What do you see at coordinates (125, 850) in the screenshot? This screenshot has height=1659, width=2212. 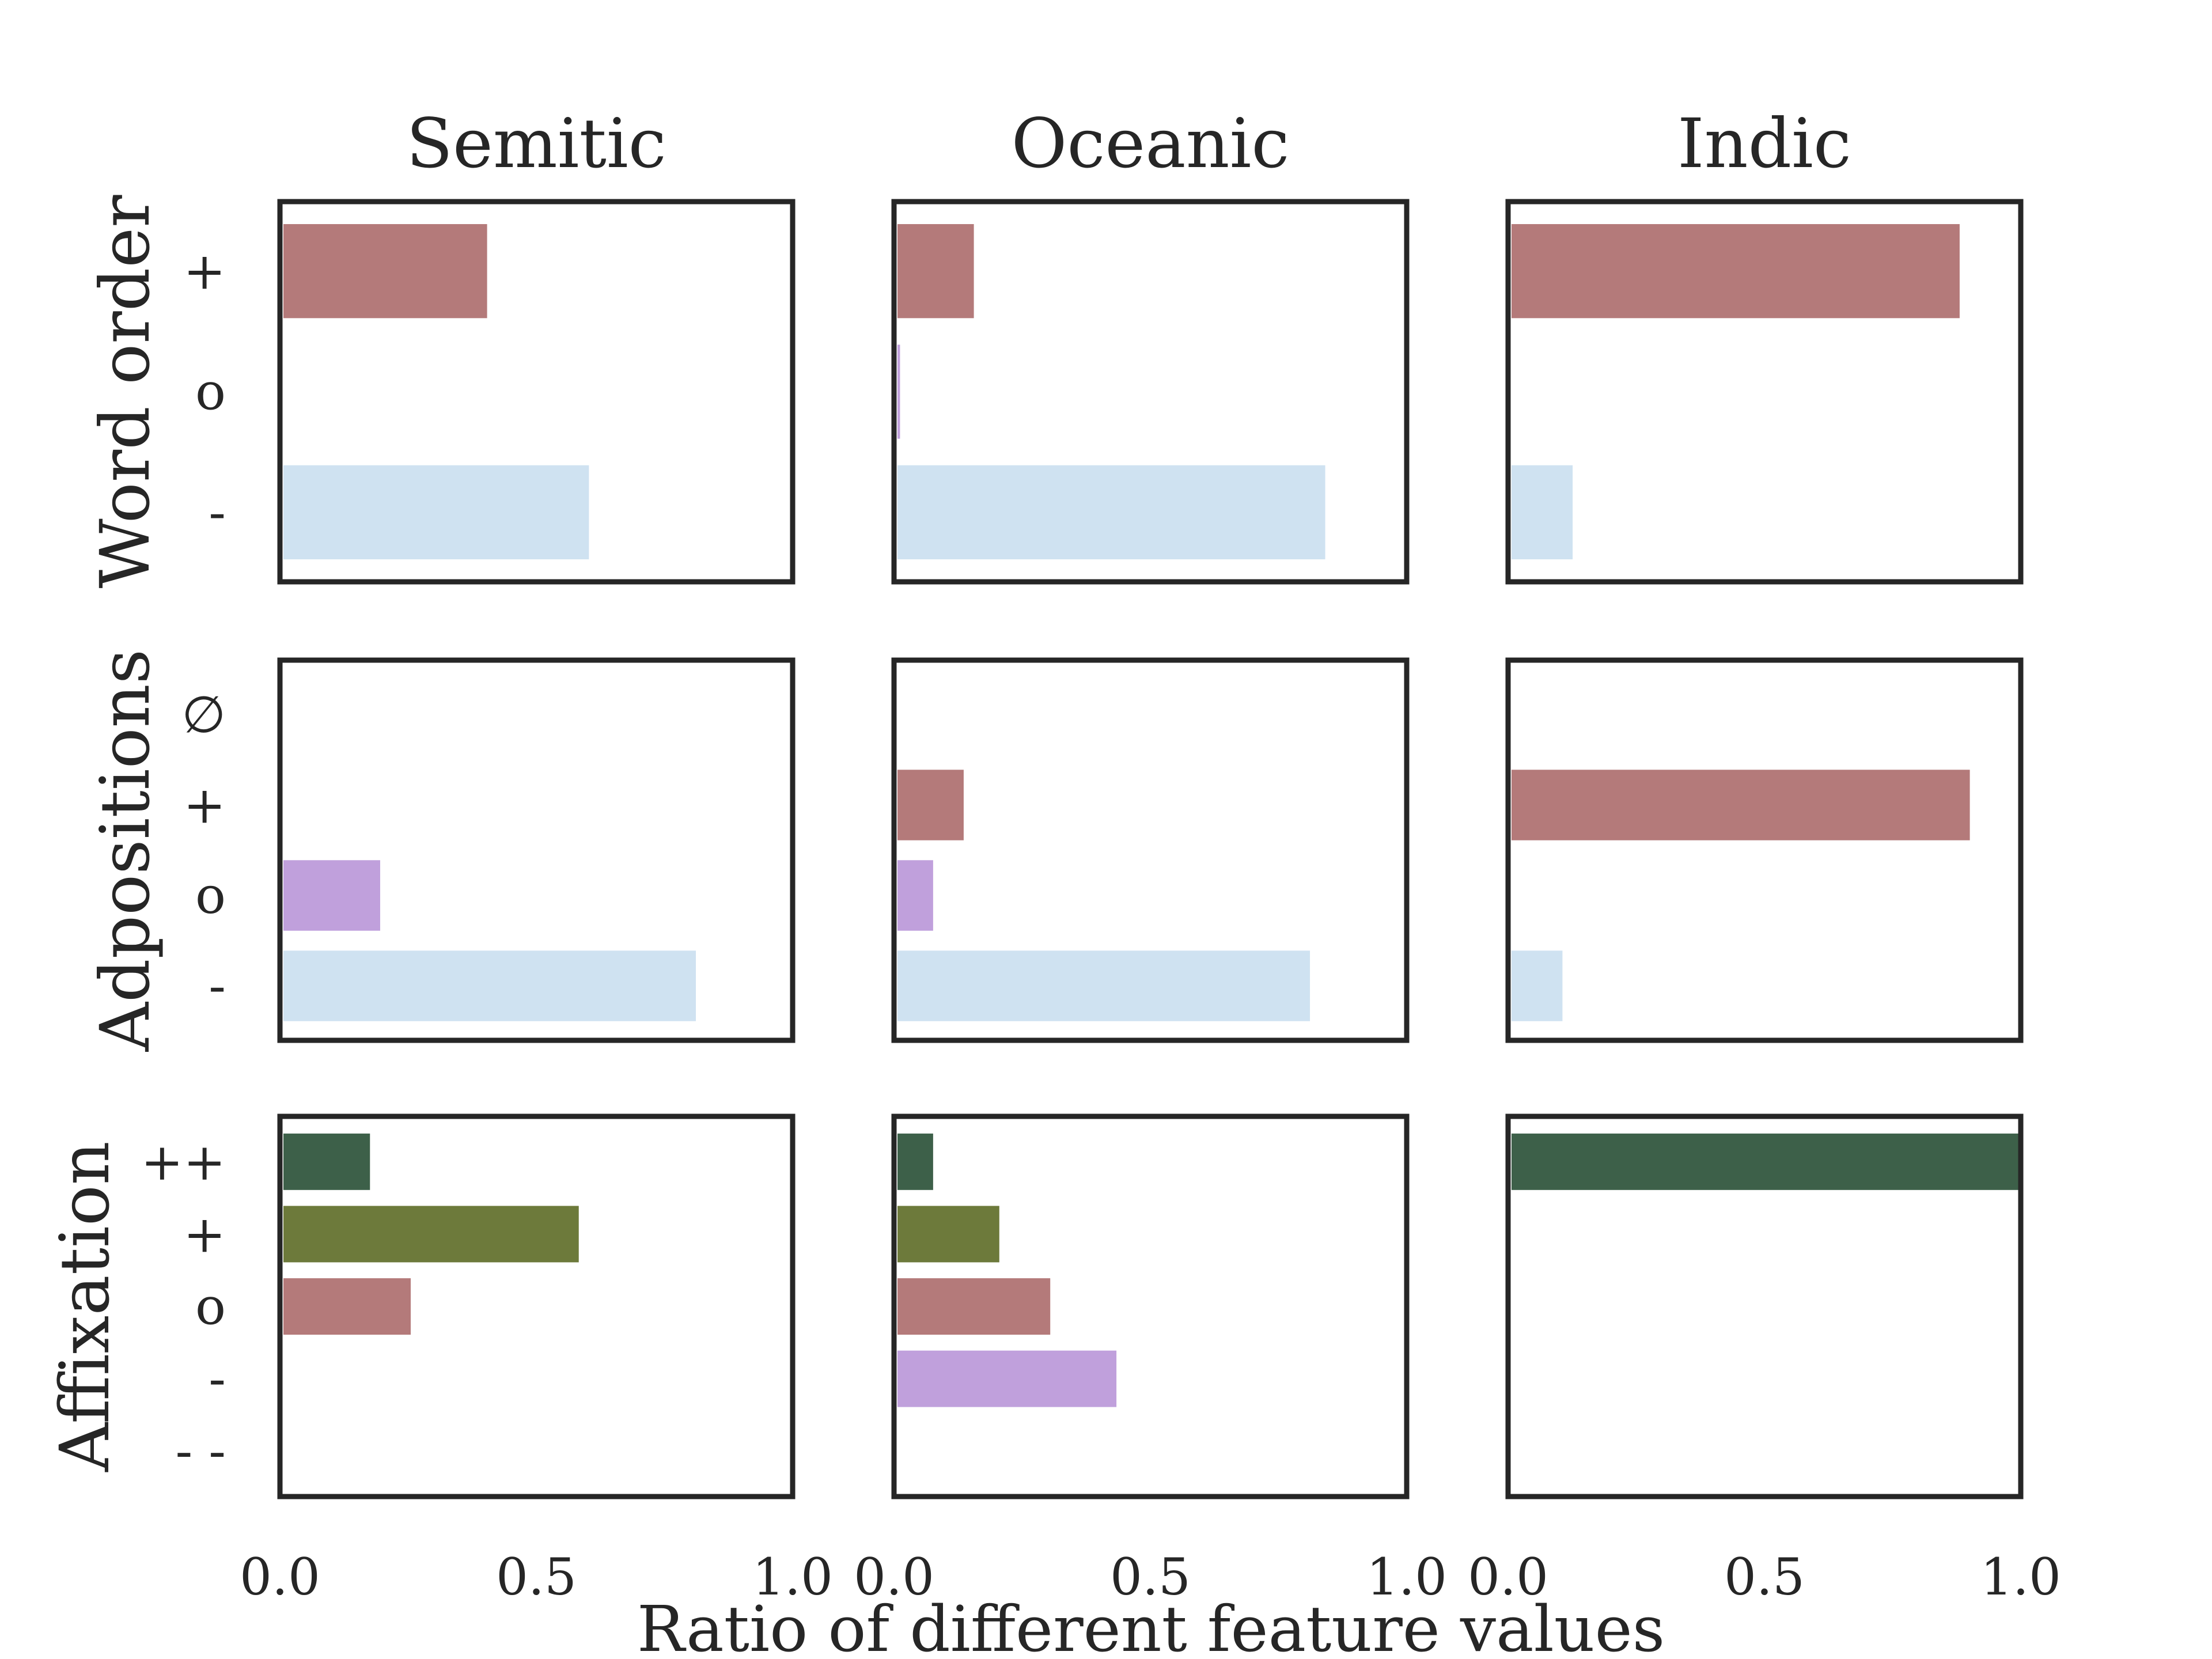 I see `row-label-adpositions: Adpositions` at bounding box center [125, 850].